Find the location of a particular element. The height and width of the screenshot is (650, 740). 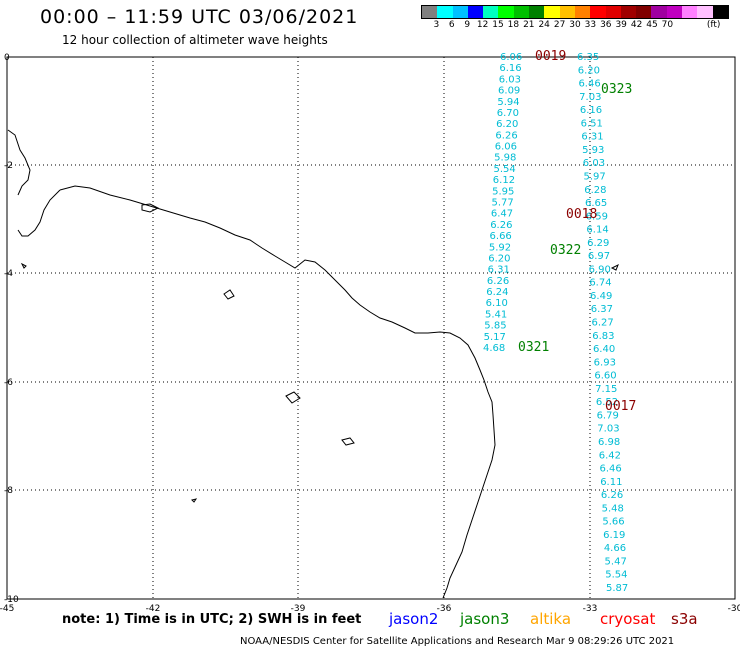

wave-height-value: 7.15 is located at coordinates (606, 389).